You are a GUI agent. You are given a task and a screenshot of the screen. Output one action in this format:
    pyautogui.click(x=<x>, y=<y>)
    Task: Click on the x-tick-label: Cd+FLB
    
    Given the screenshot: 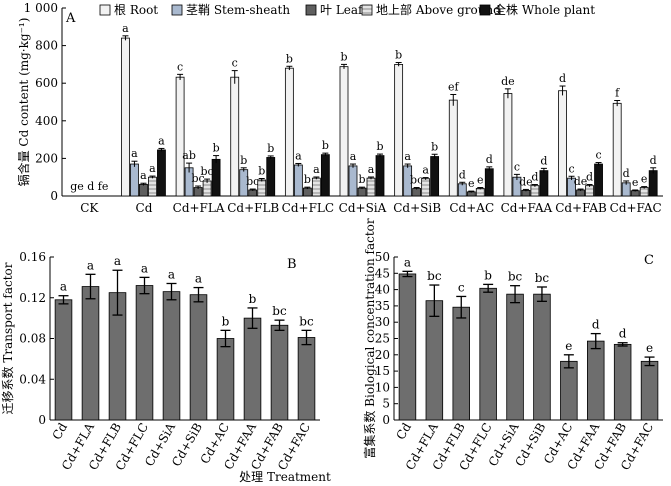 What is the action you would take?
    pyautogui.click(x=253, y=208)
    